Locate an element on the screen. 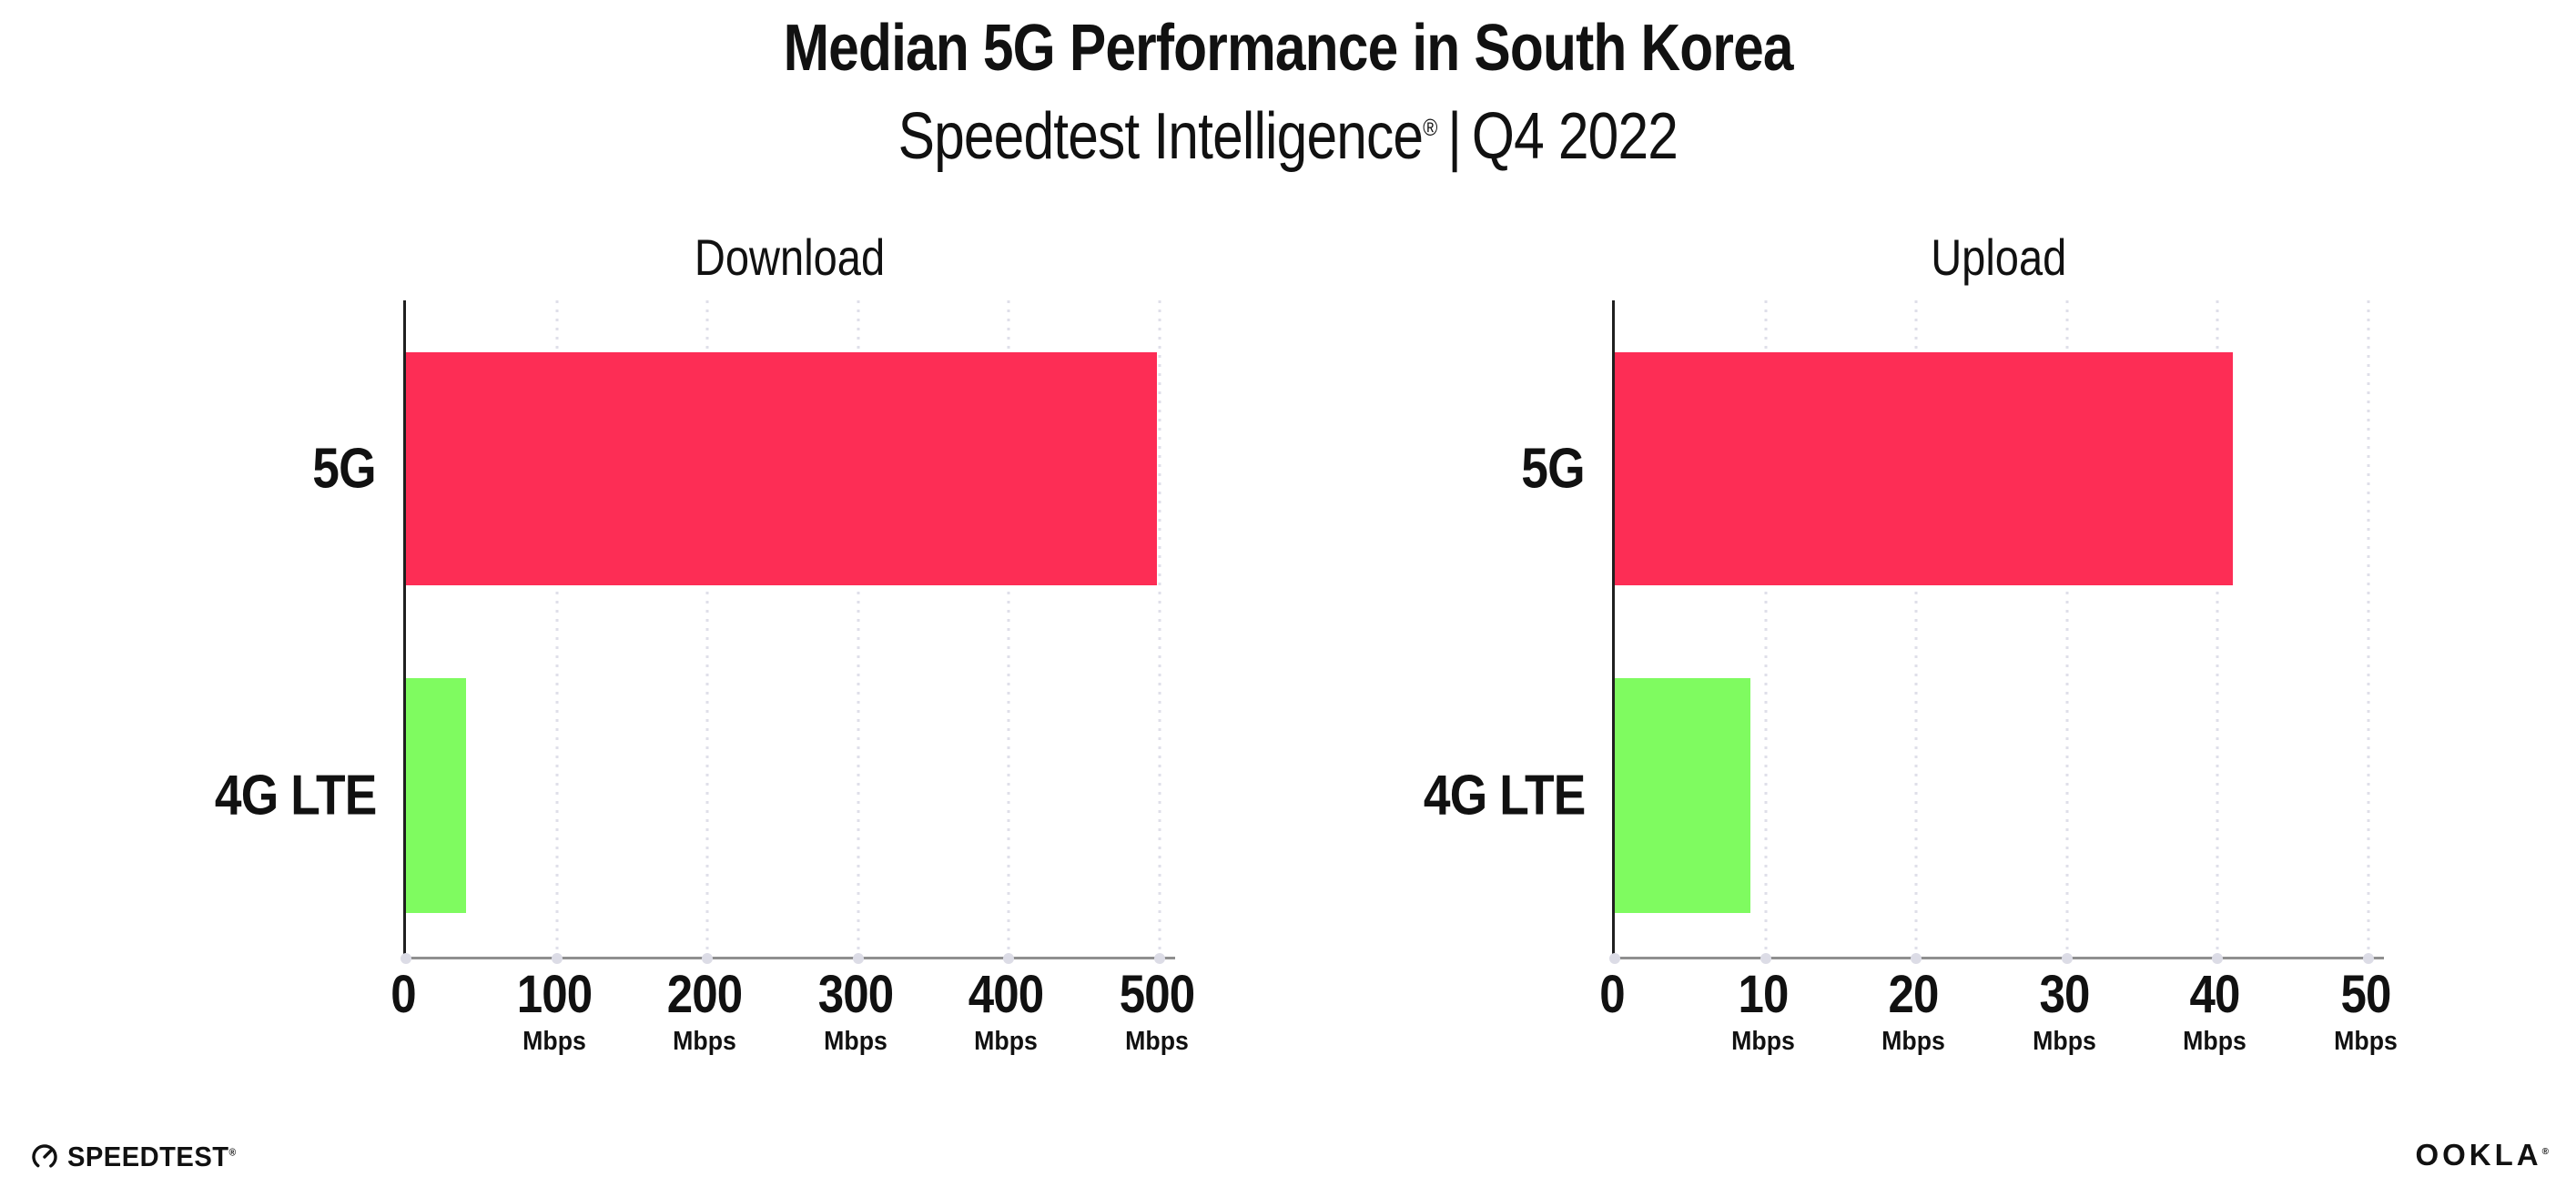 This screenshot has height=1197, width=2576. chart-title: Download is located at coordinates (790, 257).